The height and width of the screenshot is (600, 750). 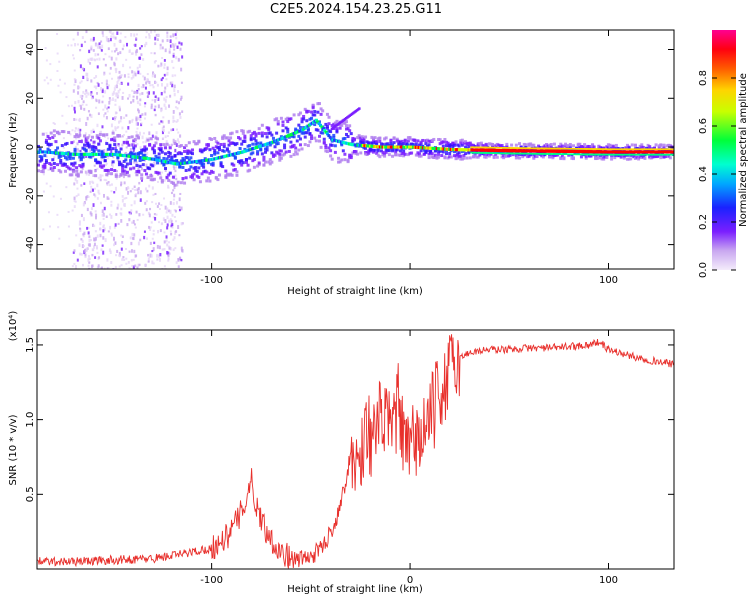 What do you see at coordinates (703, 270) in the screenshot?
I see `colorbar-tick-label: 0.0` at bounding box center [703, 270].